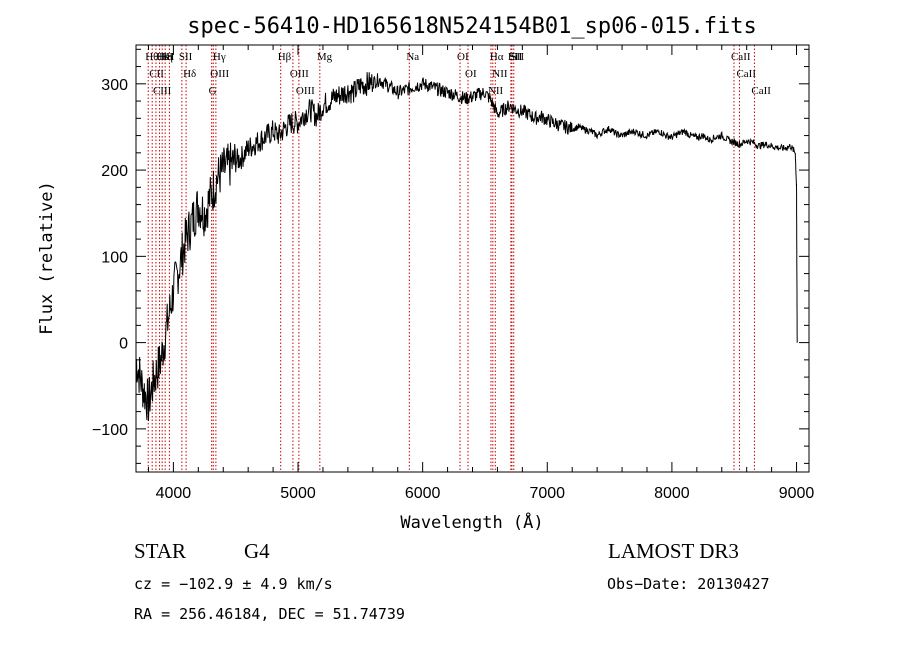  What do you see at coordinates (123, 344) in the screenshot?
I see `y-tick-label: 0` at bounding box center [123, 344].